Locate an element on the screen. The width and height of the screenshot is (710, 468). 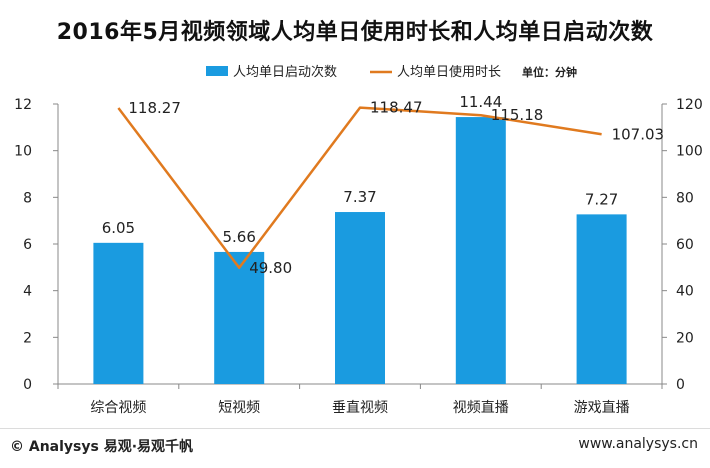
bar-value-label: 5.66 is located at coordinates (238, 237).